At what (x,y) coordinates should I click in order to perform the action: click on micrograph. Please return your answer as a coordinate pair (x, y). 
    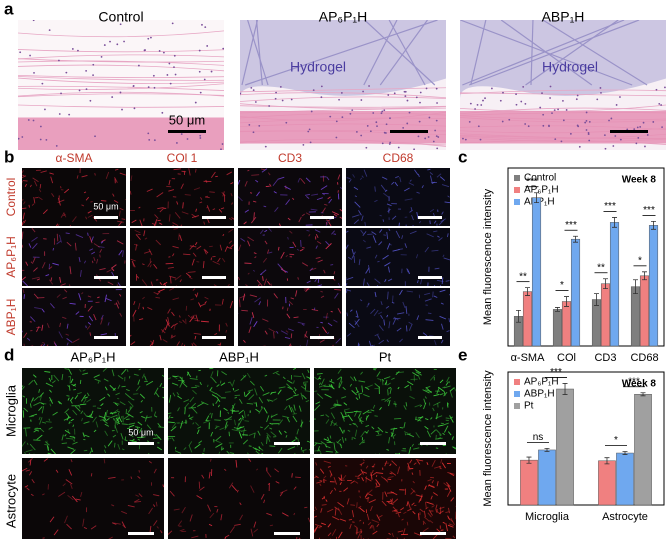
    Looking at the image, I should click on (239, 411).